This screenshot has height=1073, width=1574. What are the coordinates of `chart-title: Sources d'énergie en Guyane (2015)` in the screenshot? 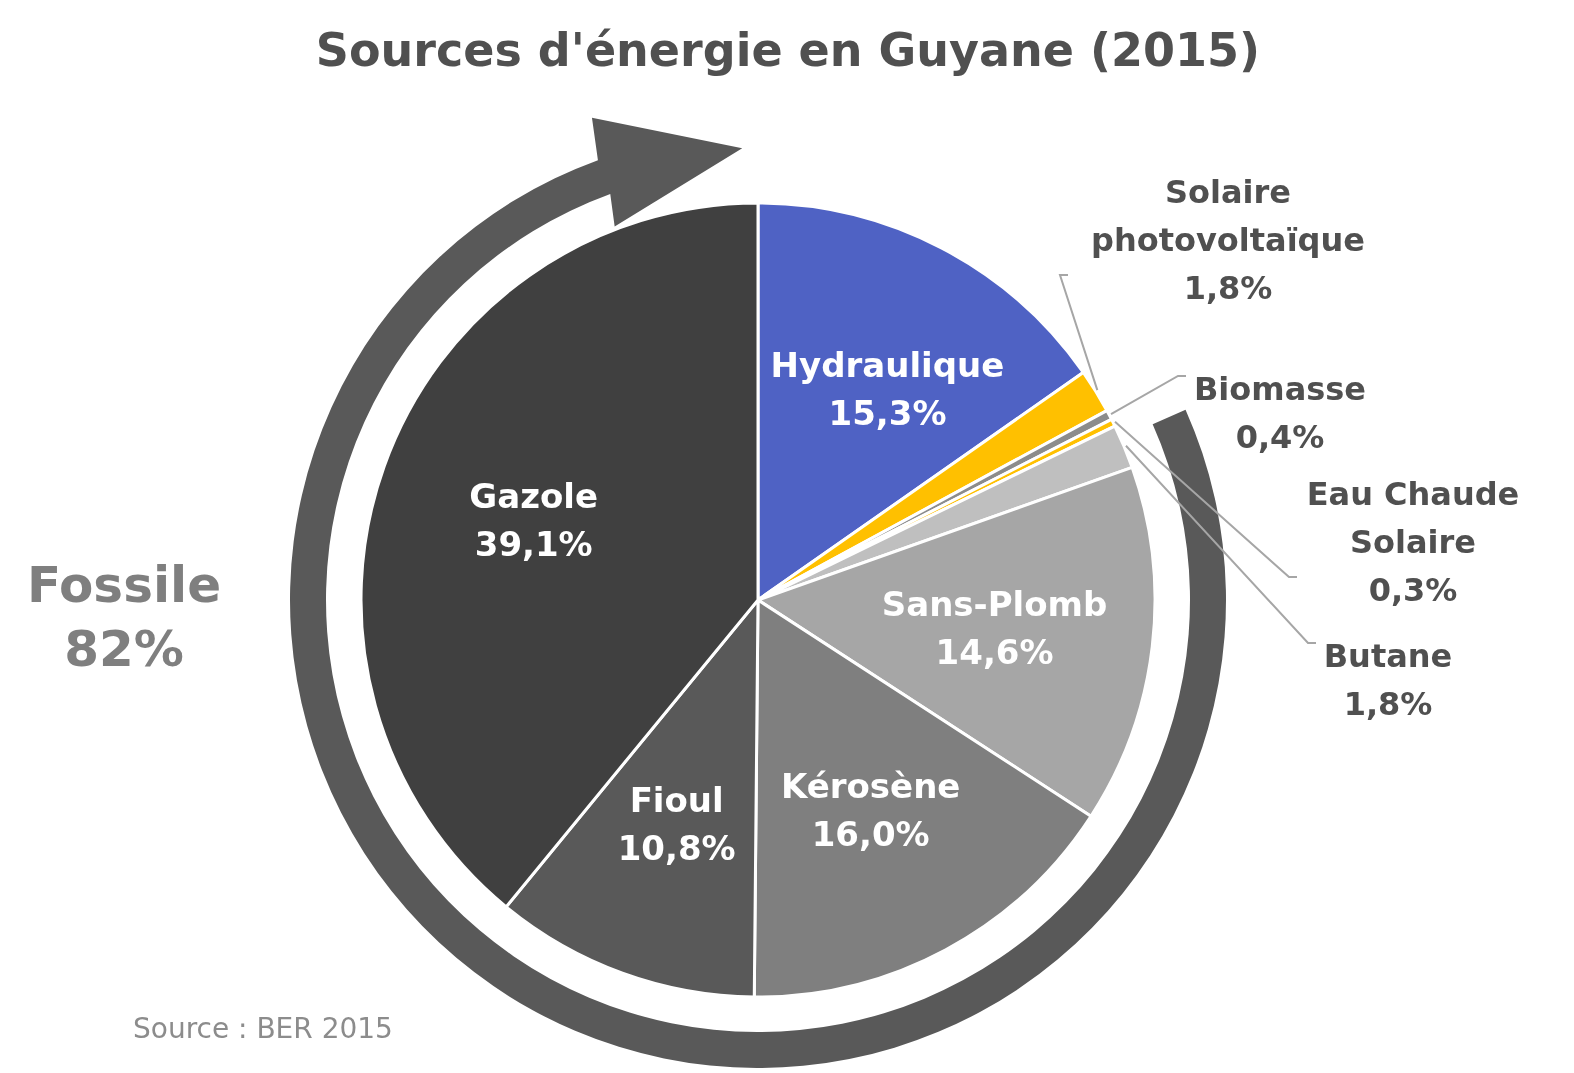 It's located at (788, 50).